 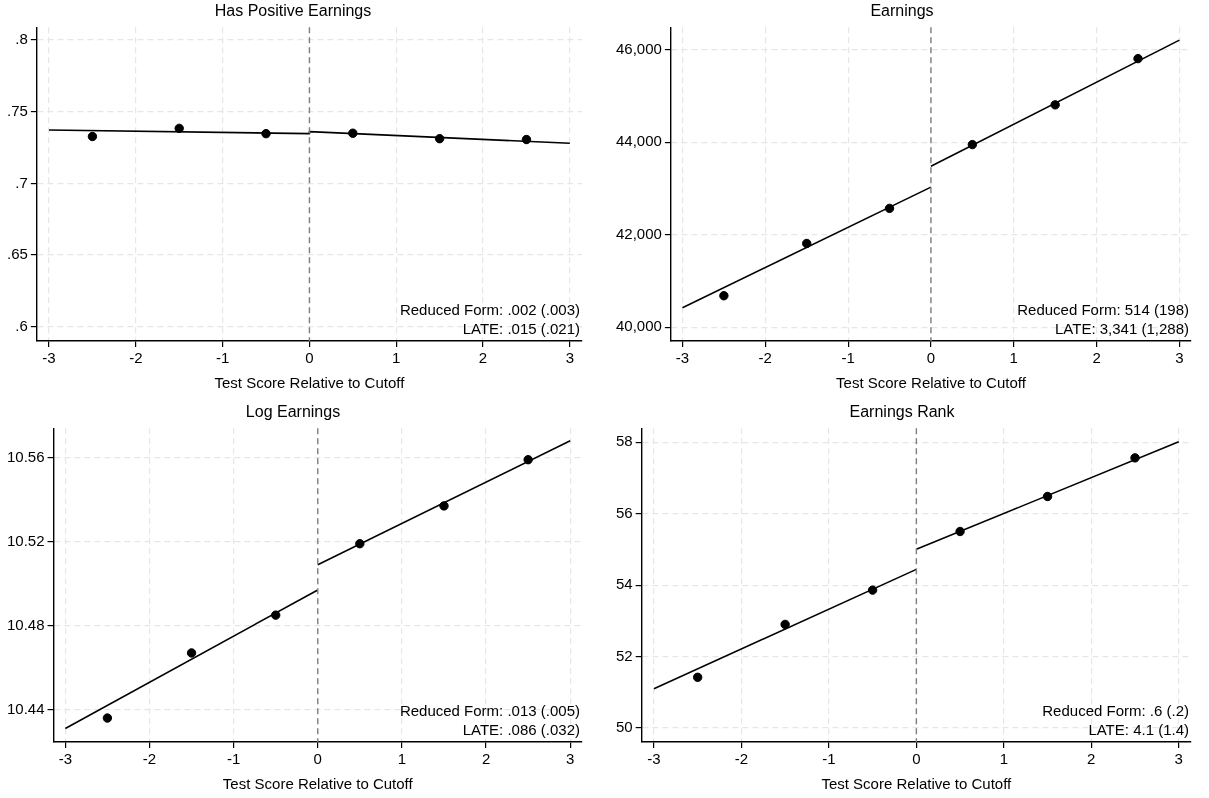 What do you see at coordinates (1122, 328) in the screenshot?
I see `annotation: LATE: 3,341 (1,288)` at bounding box center [1122, 328].